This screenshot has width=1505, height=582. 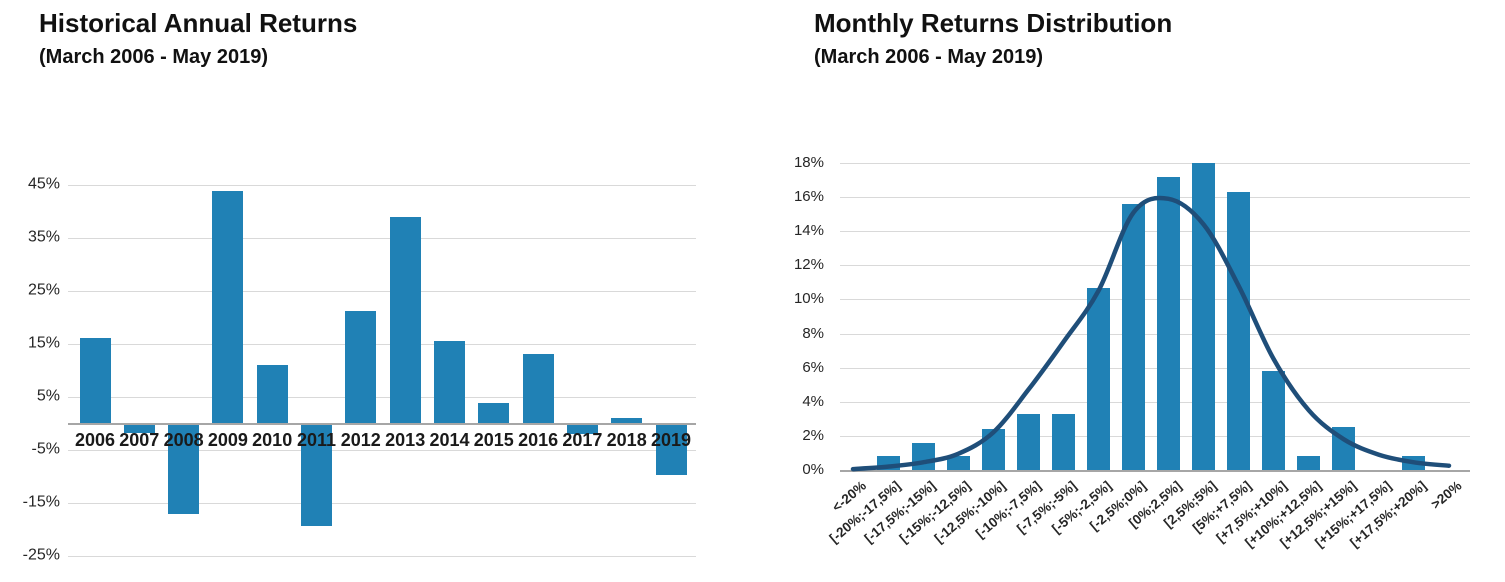 I want to click on bar-[-7,5%;-5%], so click(x=1063, y=441).